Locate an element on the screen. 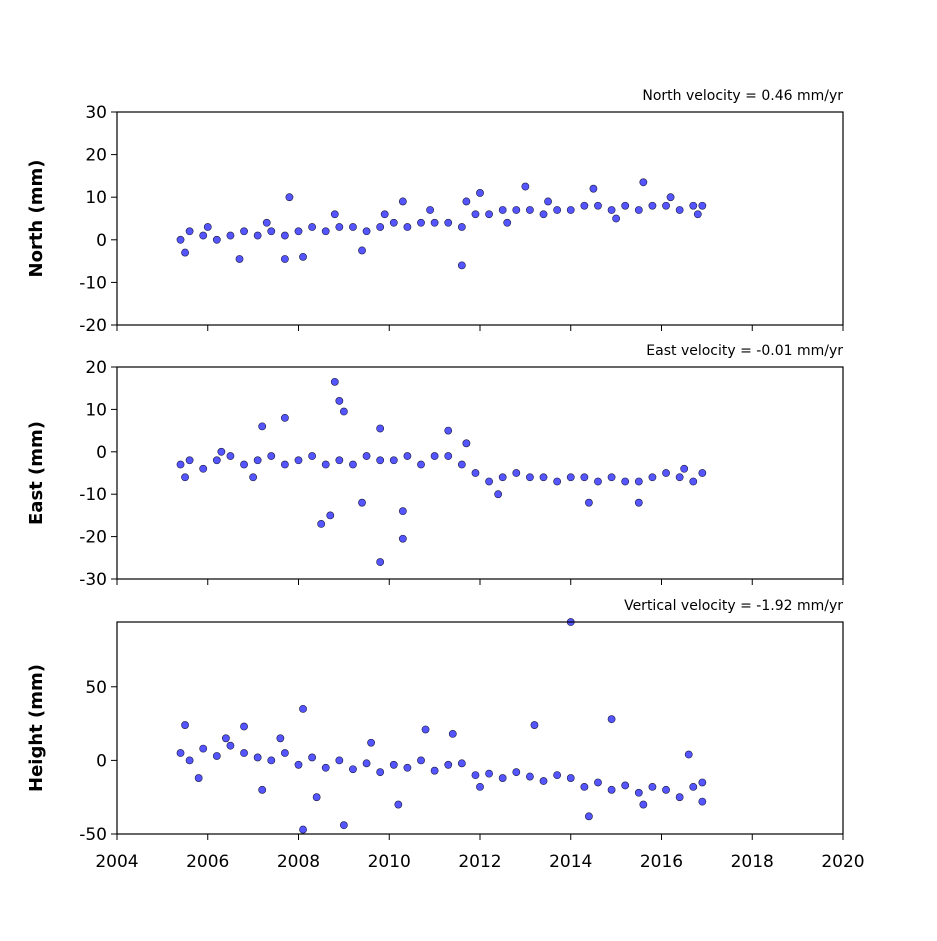 Image resolution: width=937 pixels, height=941 pixels. panel-title: Vertical velocity = -1.92 mm/yr is located at coordinates (733, 606).